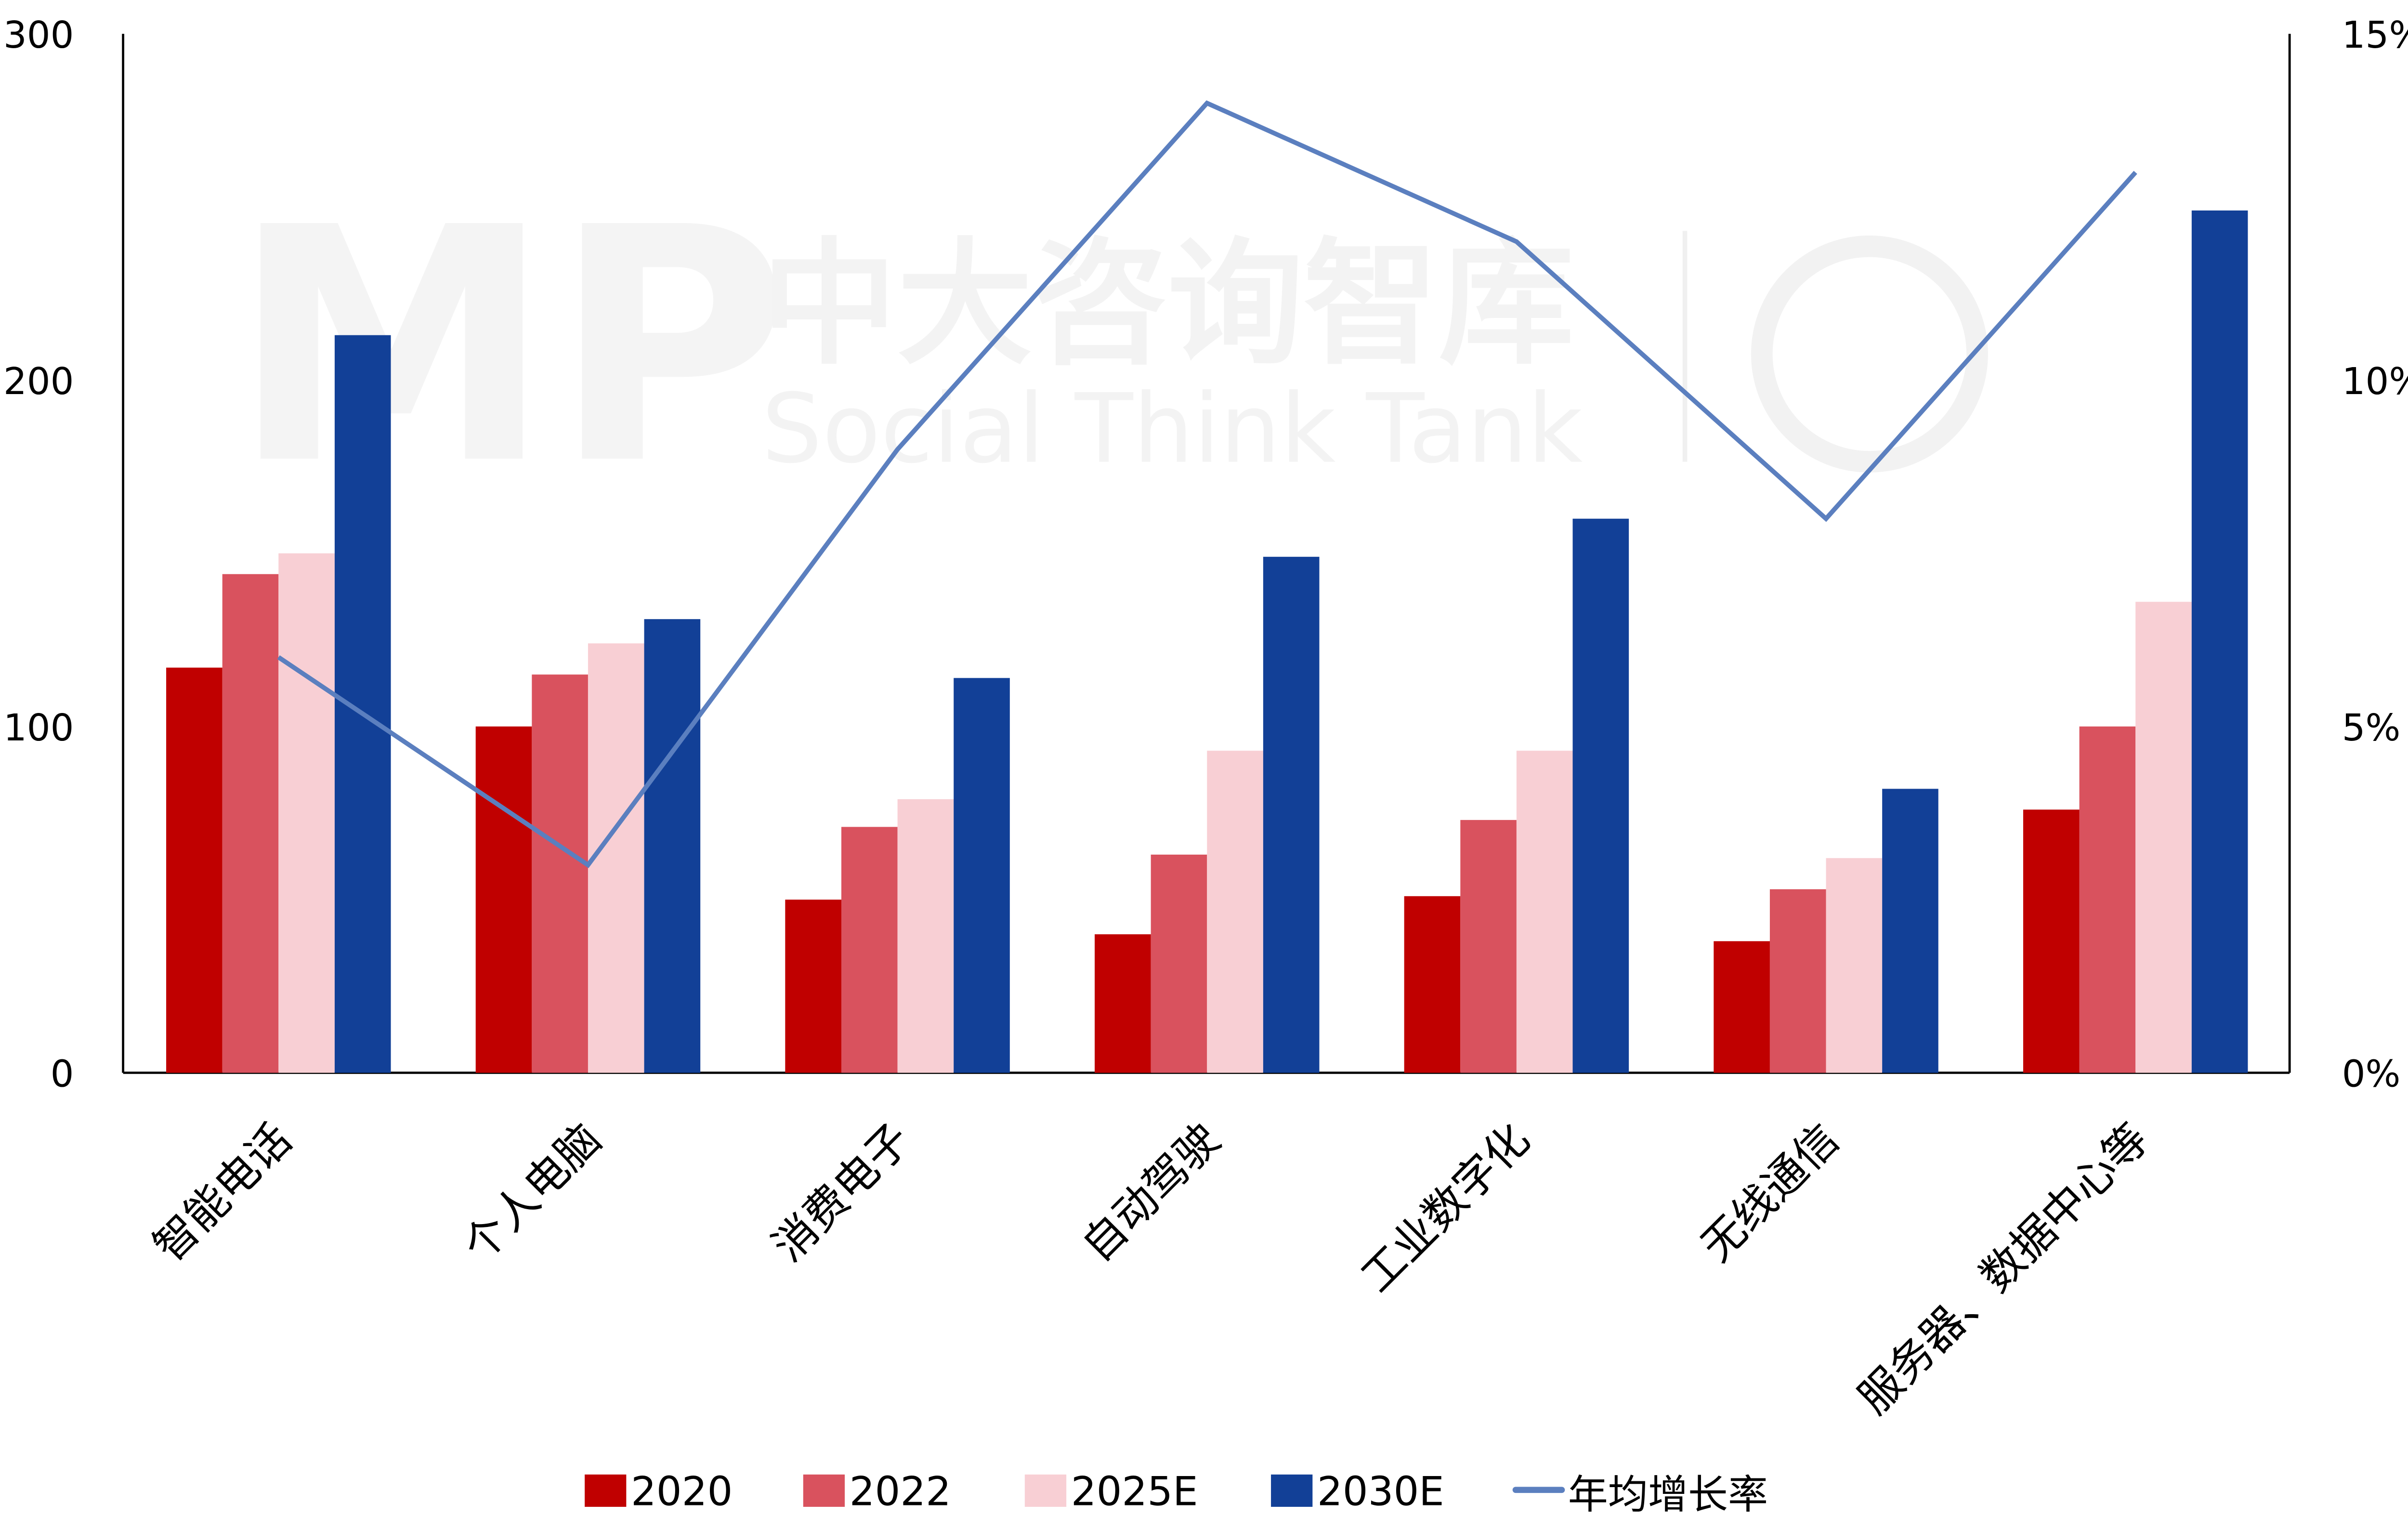 Image resolution: width=2408 pixels, height=1530 pixels. Describe the element at coordinates (2371, 728) in the screenshot. I see `right-axis-tick-label: 5%` at that location.